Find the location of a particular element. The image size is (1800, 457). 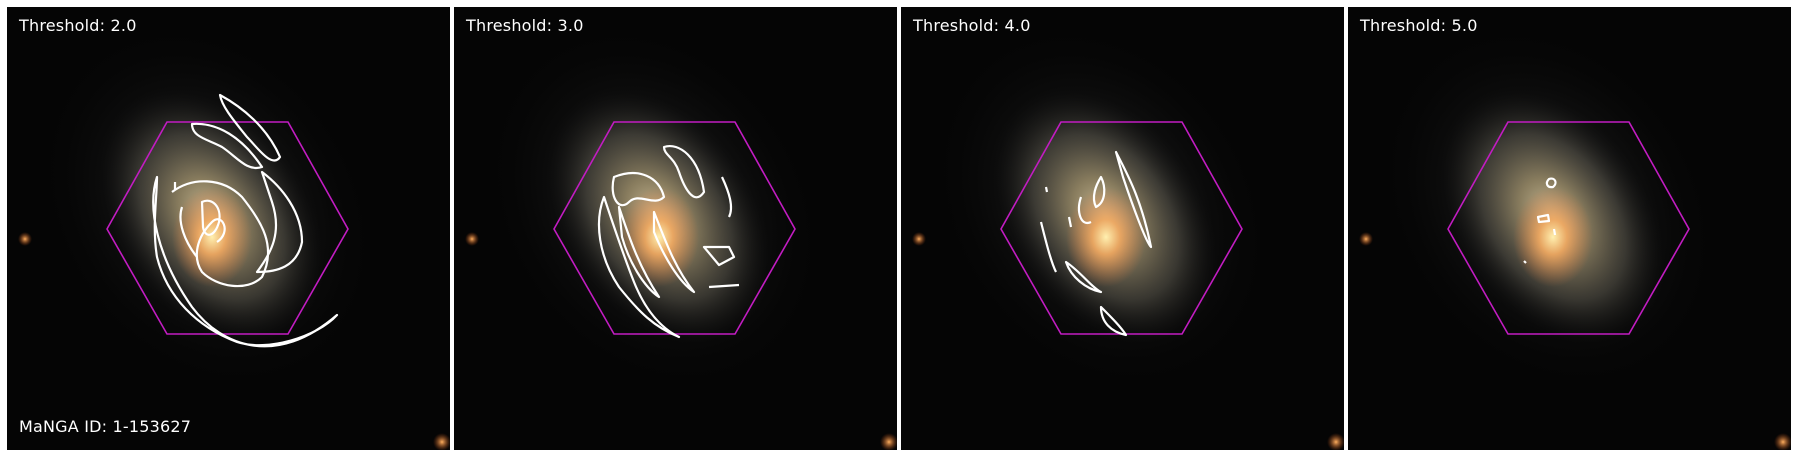

threshold-label: Threshold: 3.0 is located at coordinates (525, 25).